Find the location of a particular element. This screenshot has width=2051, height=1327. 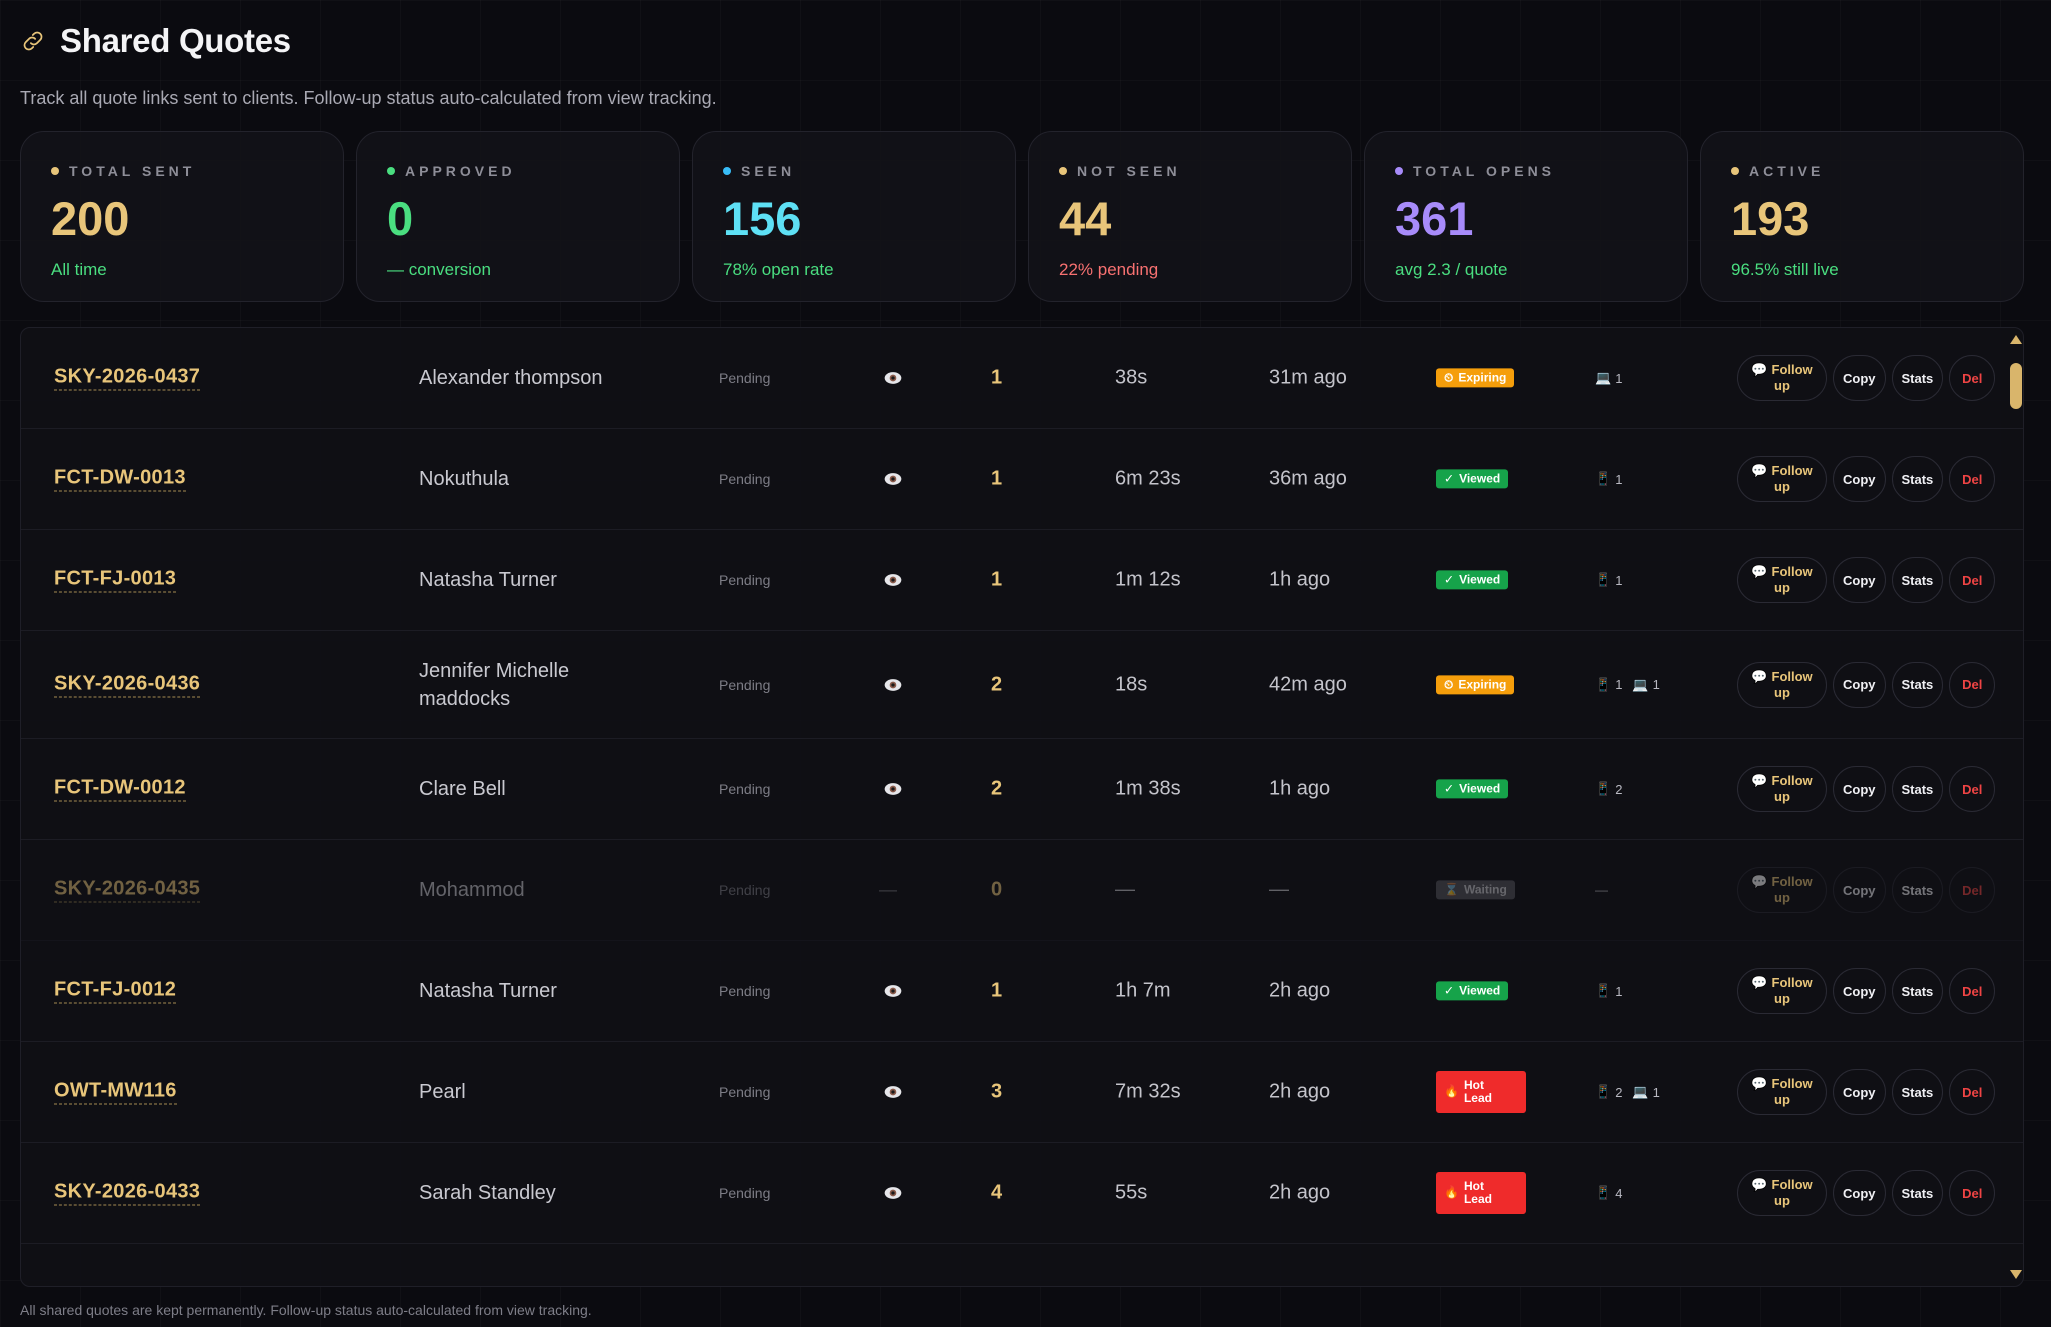

device-summary: 📱 2 is located at coordinates (1608, 789).